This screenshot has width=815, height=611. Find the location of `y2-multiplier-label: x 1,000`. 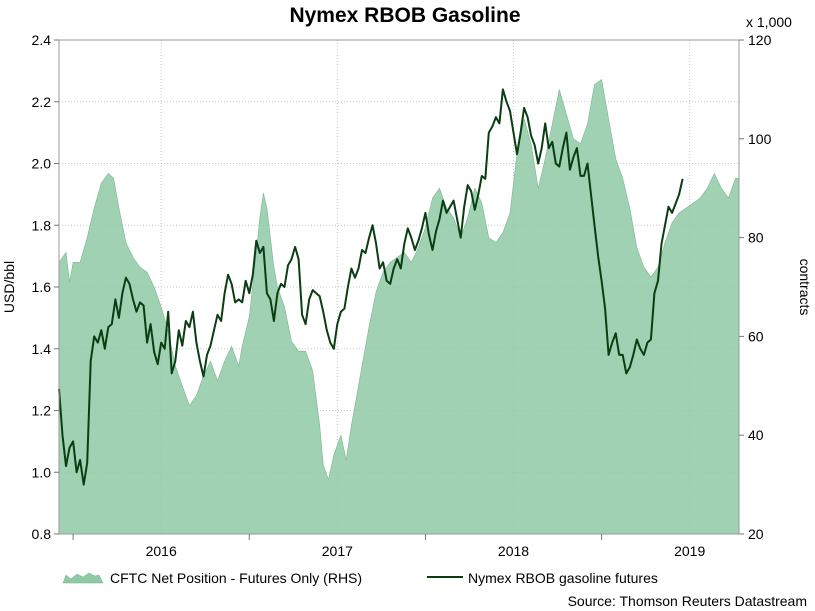

y2-multiplier-label: x 1,000 is located at coordinates (769, 22).